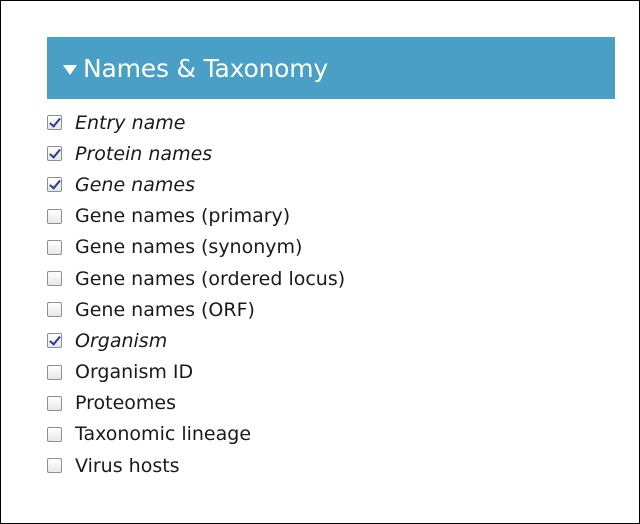  I want to click on option-label: Entry name, so click(130, 122).